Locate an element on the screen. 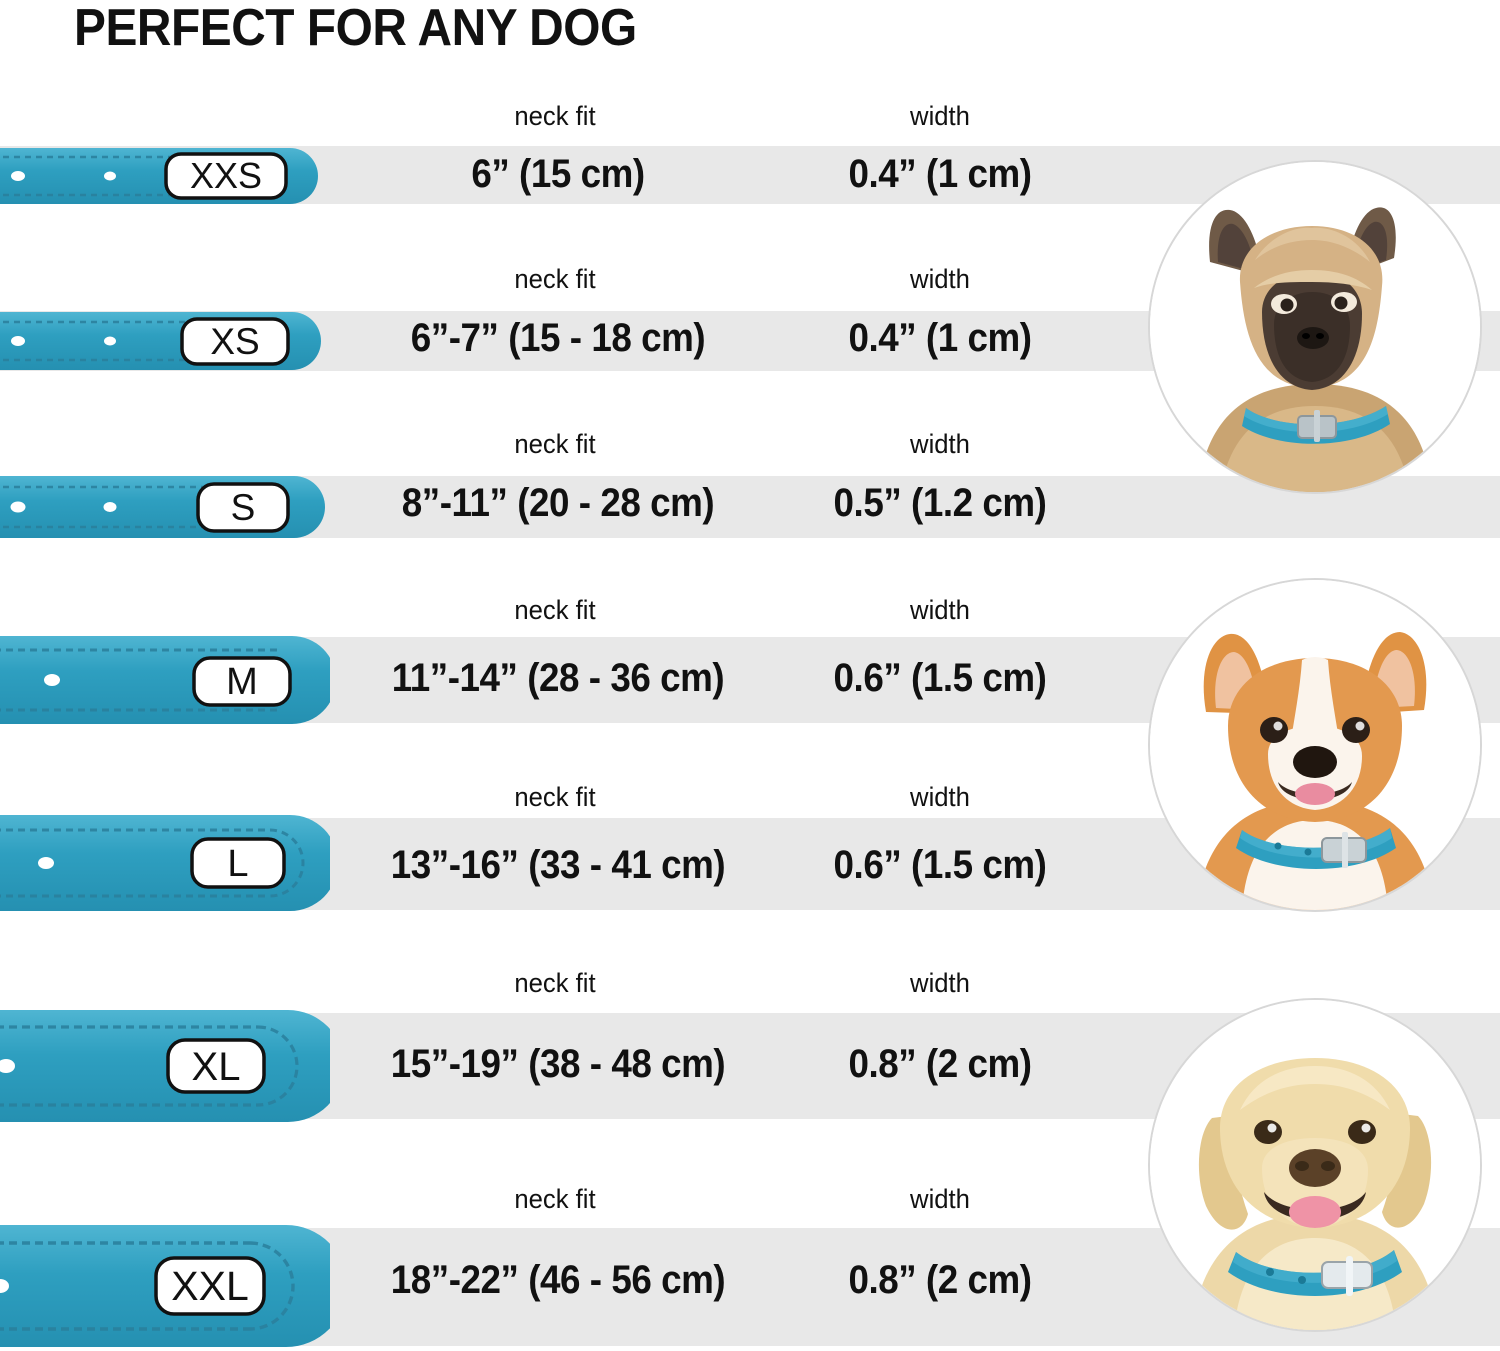 Image resolution: width=1500 pixels, height=1351 pixels. size-badge-label-xs: XS is located at coordinates (234, 341).